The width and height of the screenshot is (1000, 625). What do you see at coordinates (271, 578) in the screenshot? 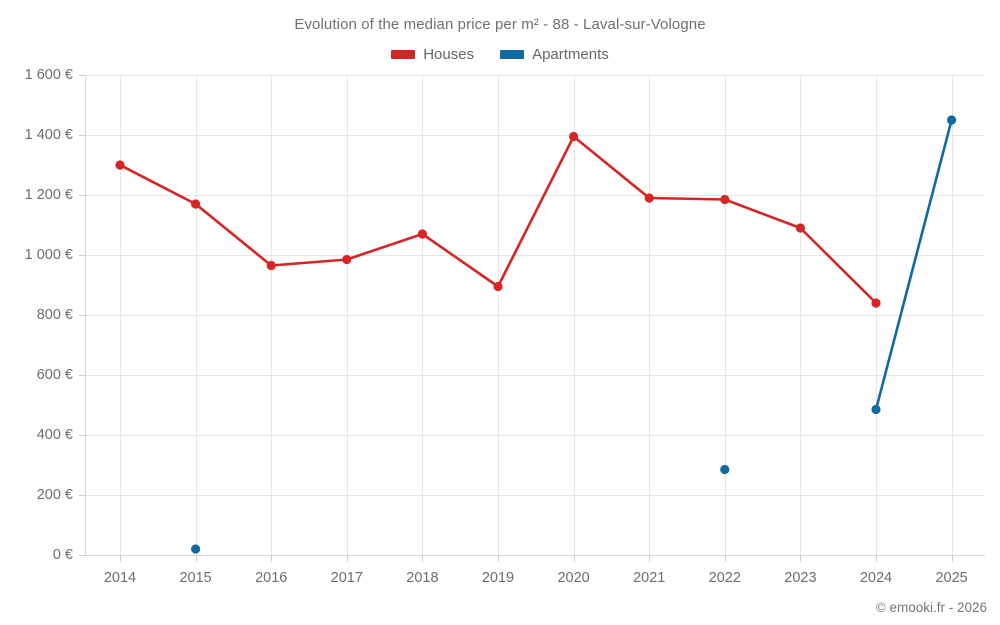
I see `x-axis-tick-label: 2016` at bounding box center [271, 578].